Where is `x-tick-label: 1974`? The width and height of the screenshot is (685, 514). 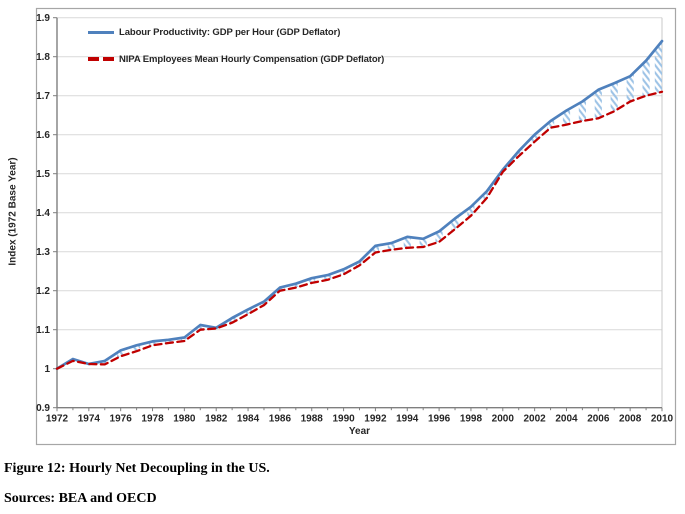 x-tick-label: 1974 is located at coordinates (89, 419).